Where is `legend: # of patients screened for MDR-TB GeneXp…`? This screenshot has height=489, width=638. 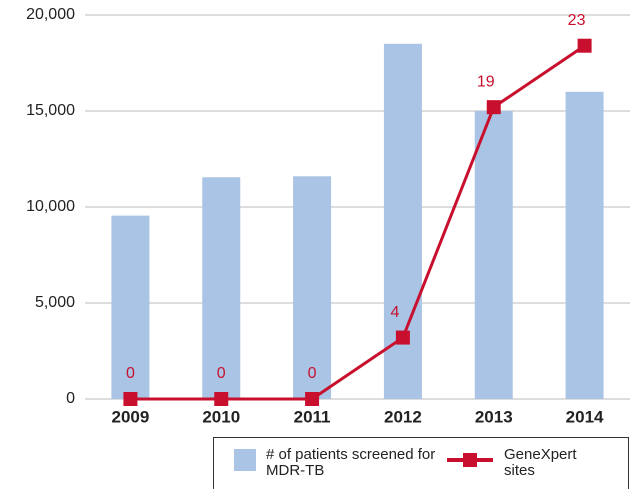
legend: # of patients screened for MDR-TB GeneXp… is located at coordinates (421, 463).